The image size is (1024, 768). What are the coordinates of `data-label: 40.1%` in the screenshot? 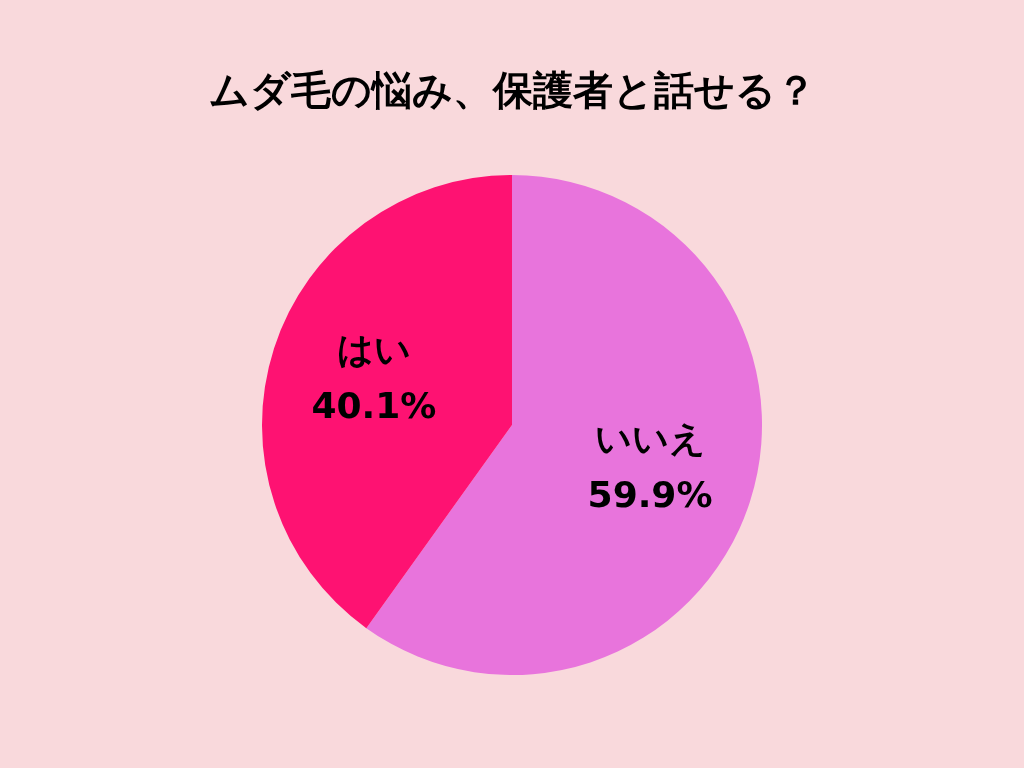 It's located at (374, 405).